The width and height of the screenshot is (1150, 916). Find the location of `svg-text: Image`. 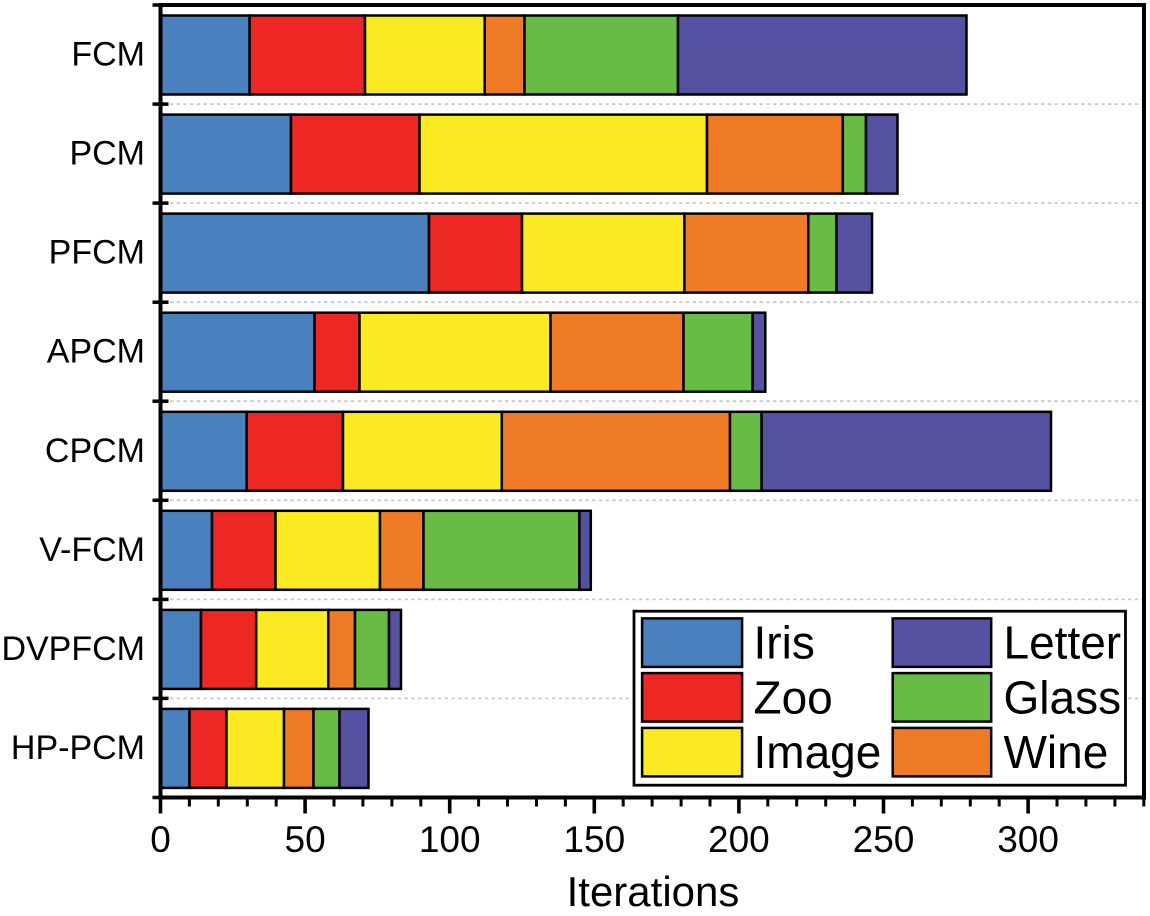

svg-text: Image is located at coordinates (818, 752).